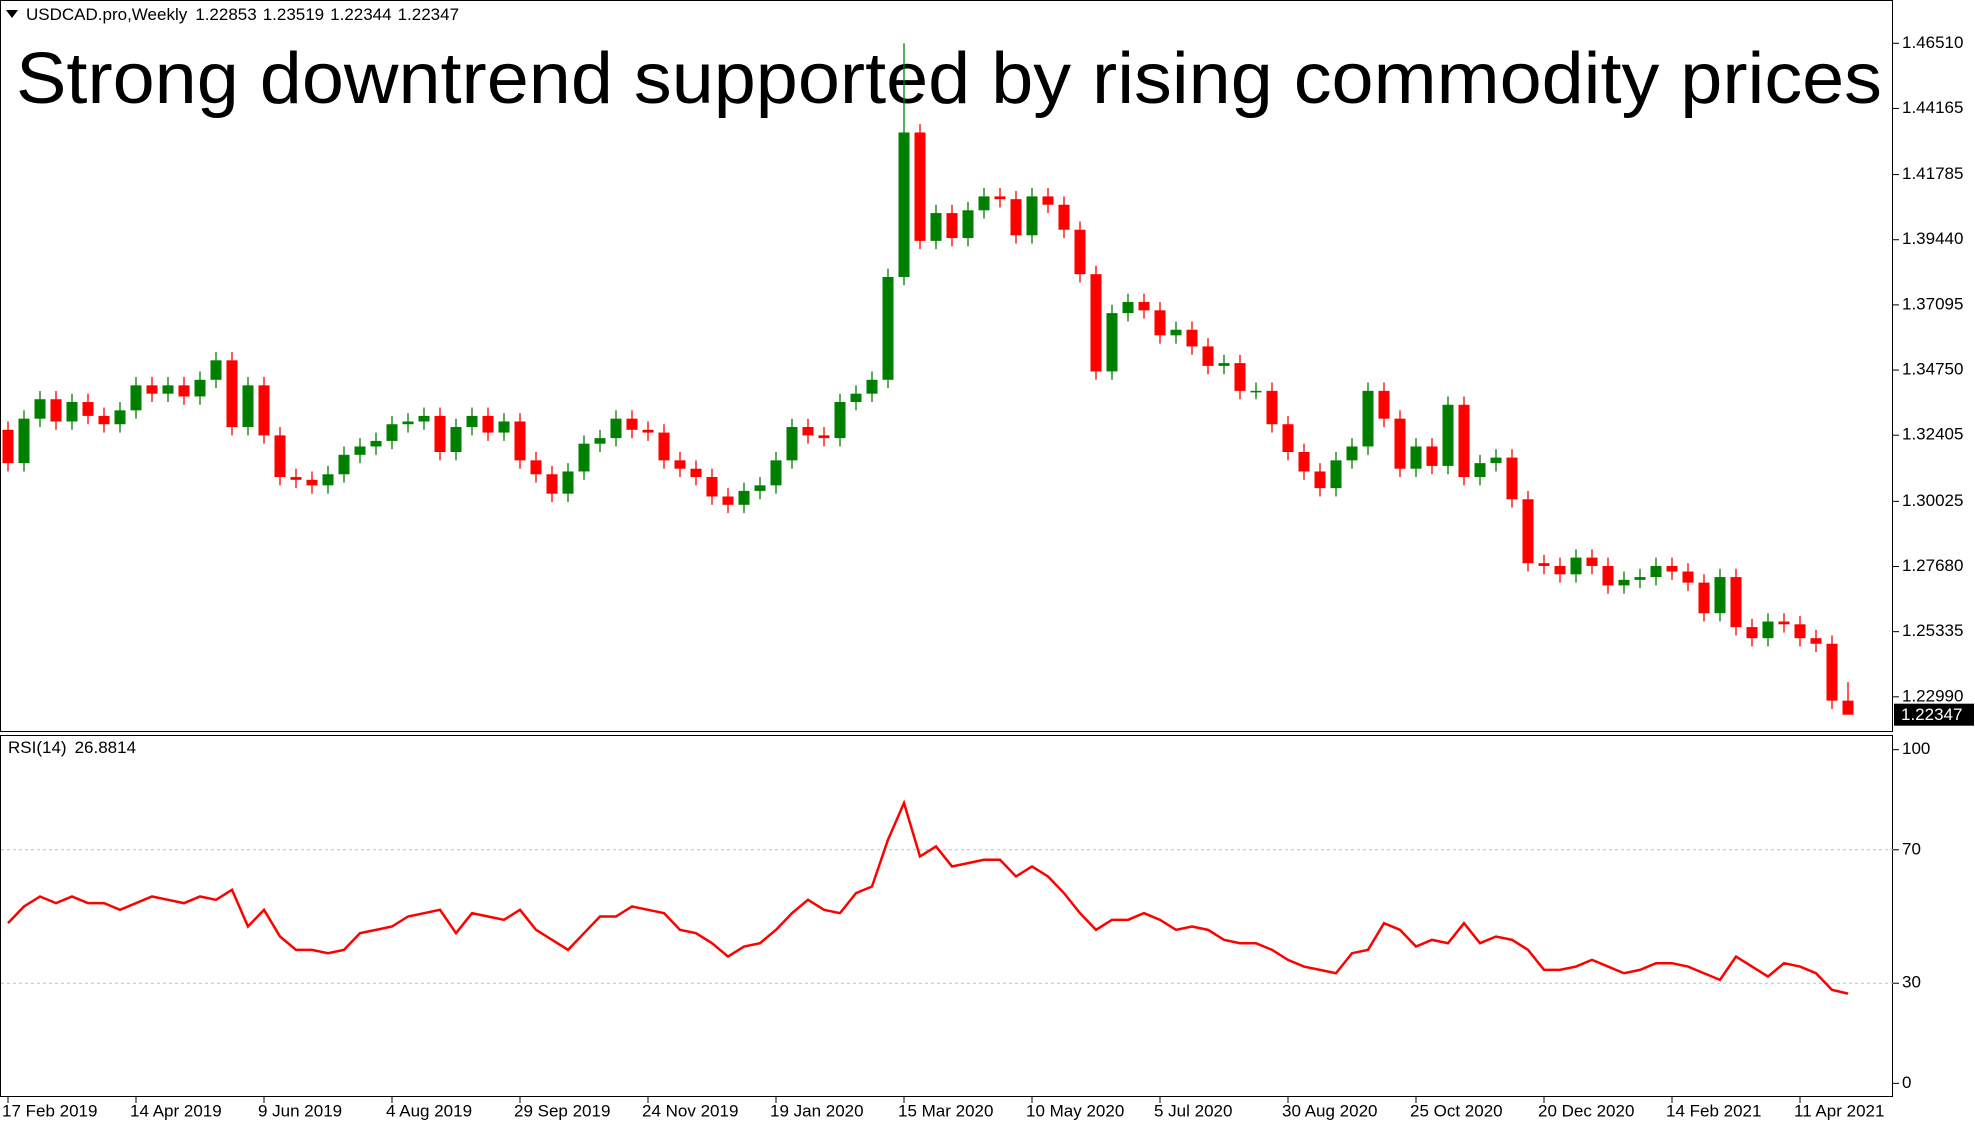 This screenshot has width=1975, height=1124. What do you see at coordinates (1911, 848) in the screenshot?
I see `y-tick-label: 70` at bounding box center [1911, 848].